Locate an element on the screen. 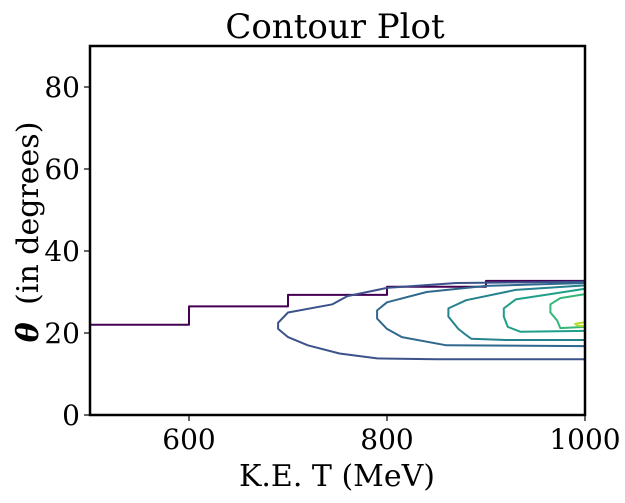  x-axis: 600 800 1000 is located at coordinates (391, 435).